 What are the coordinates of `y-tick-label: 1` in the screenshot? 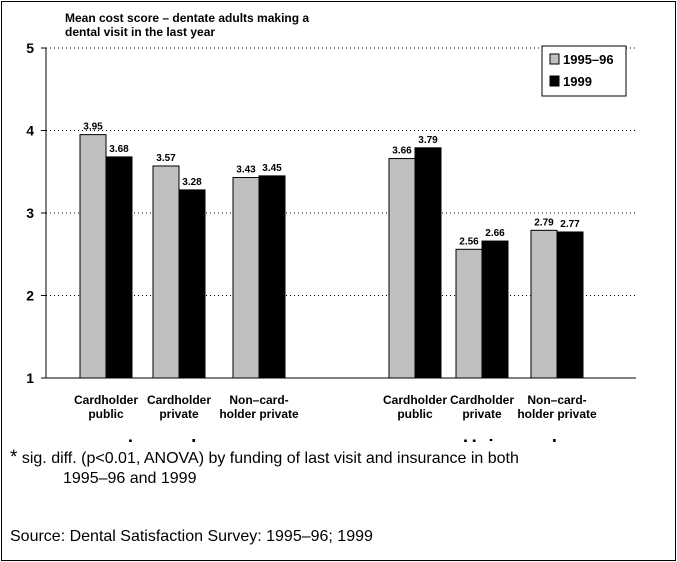 It's located at (30, 378).